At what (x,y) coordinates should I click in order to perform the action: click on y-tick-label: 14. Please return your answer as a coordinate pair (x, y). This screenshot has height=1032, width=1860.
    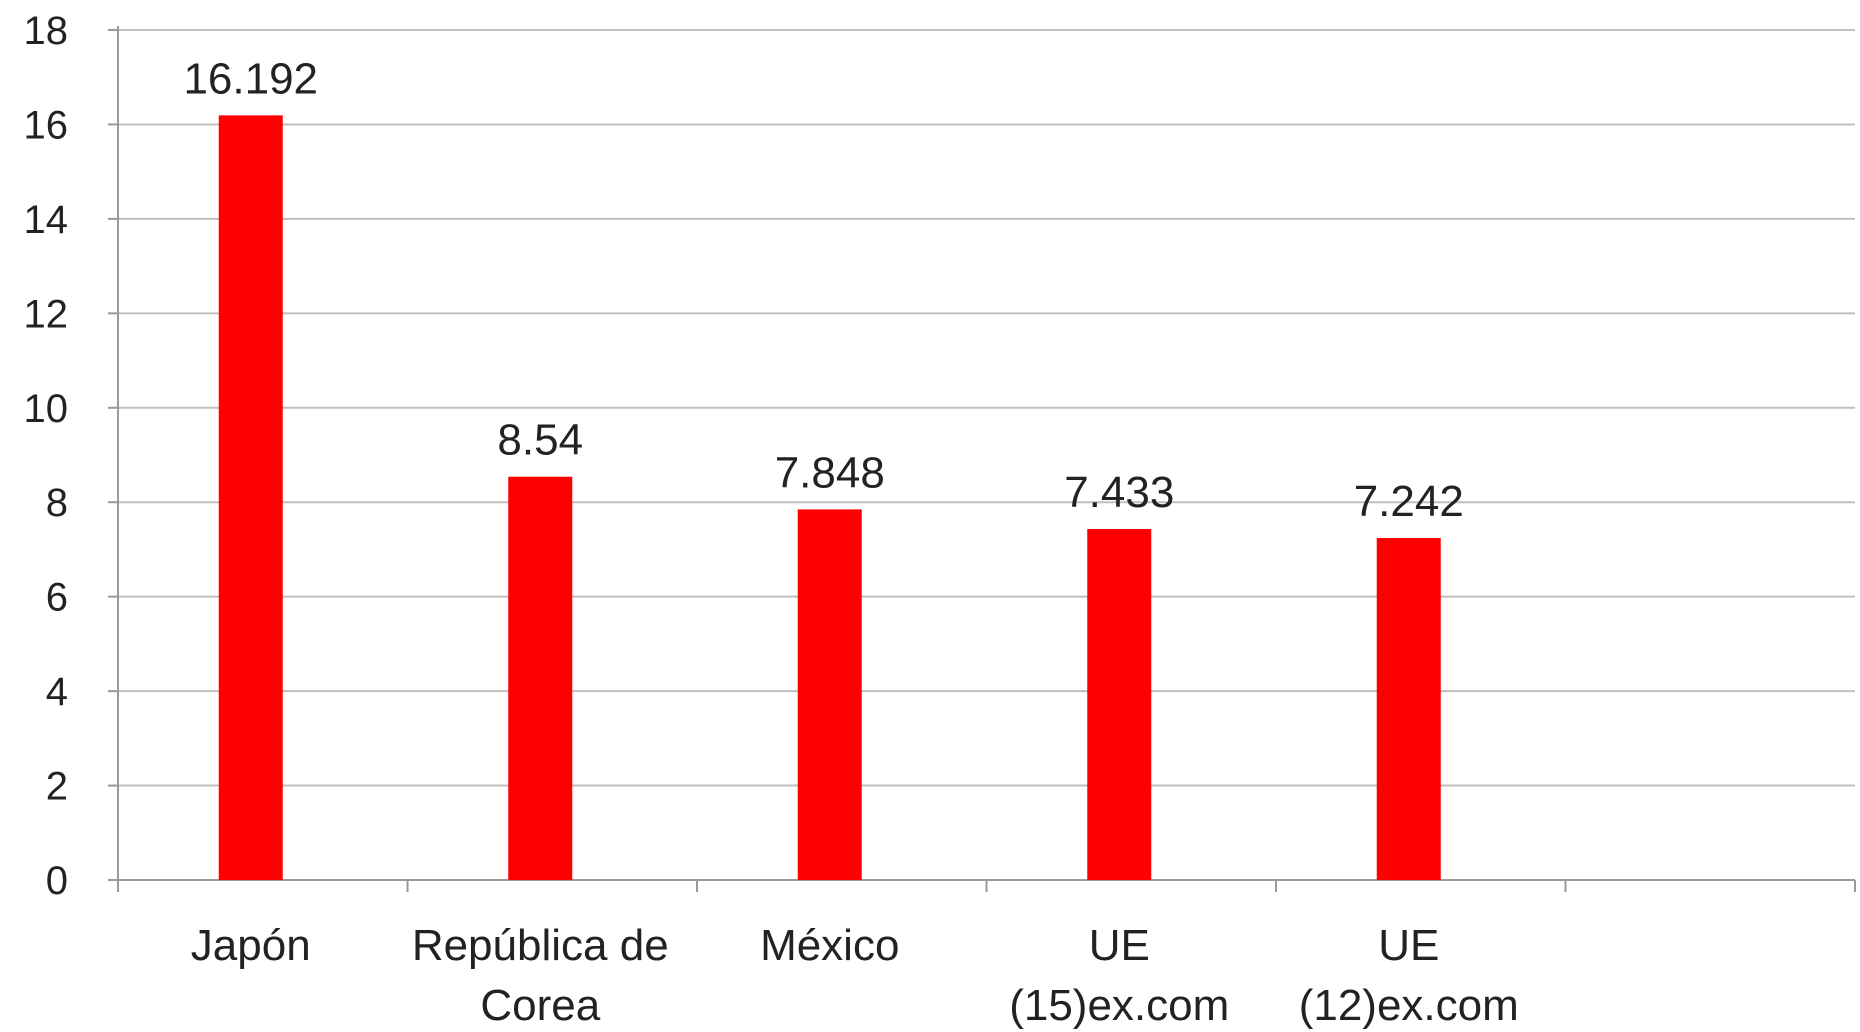
    Looking at the image, I should click on (46, 220).